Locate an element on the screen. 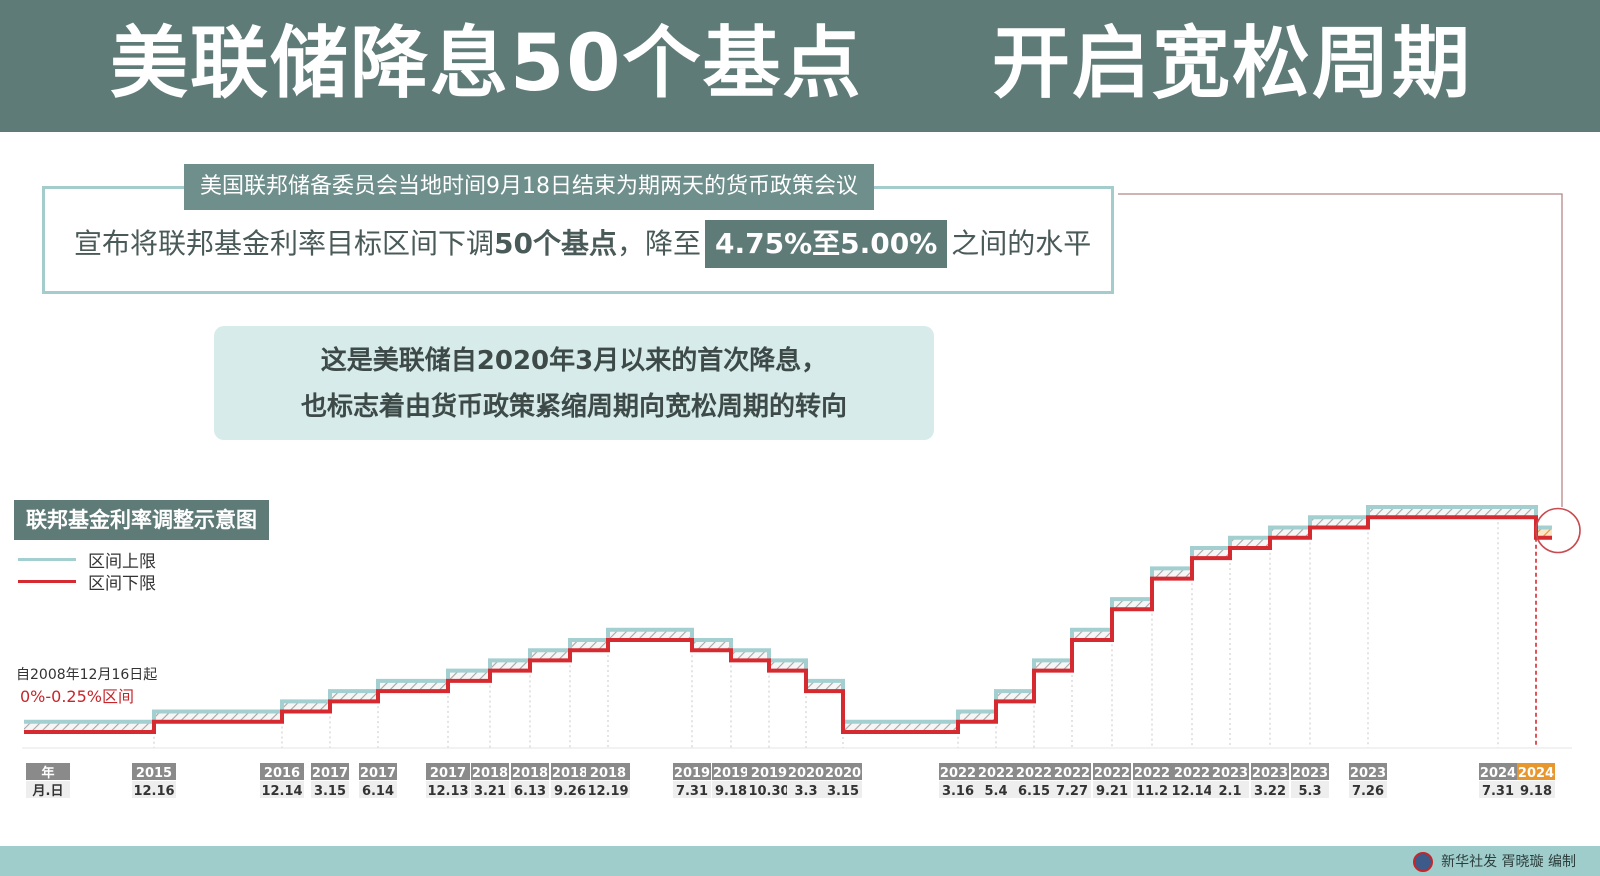 The image size is (1600, 876). tick-date-label: 7.31 is located at coordinates (1498, 791).